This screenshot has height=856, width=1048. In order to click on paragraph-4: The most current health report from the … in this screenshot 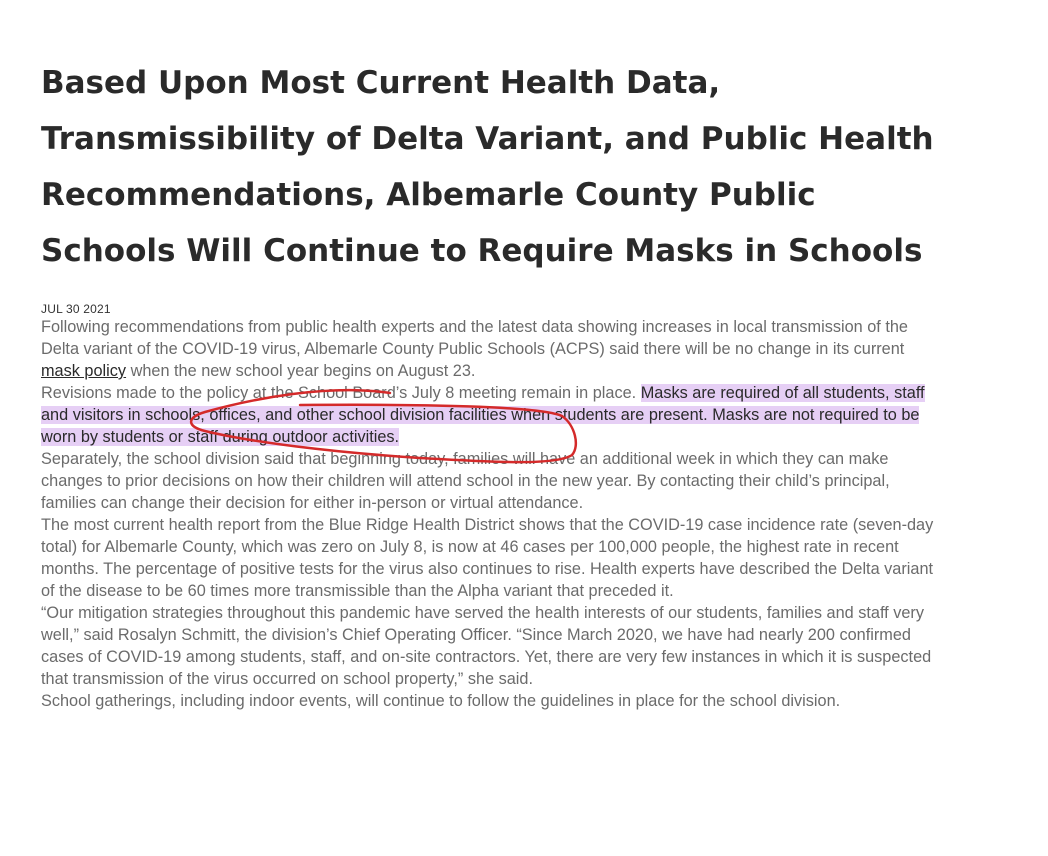, I will do `click(487, 558)`.